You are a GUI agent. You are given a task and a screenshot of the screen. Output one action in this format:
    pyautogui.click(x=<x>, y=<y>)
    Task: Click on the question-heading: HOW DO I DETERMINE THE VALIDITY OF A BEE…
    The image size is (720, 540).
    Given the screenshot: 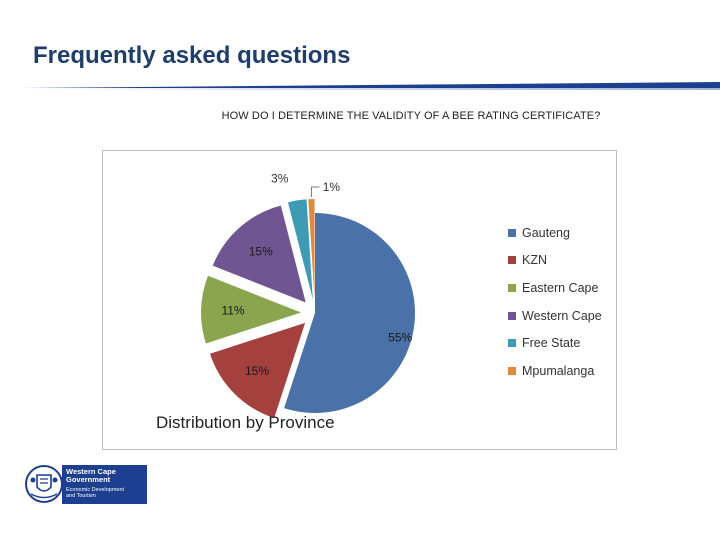 What is the action you would take?
    pyautogui.click(x=411, y=116)
    